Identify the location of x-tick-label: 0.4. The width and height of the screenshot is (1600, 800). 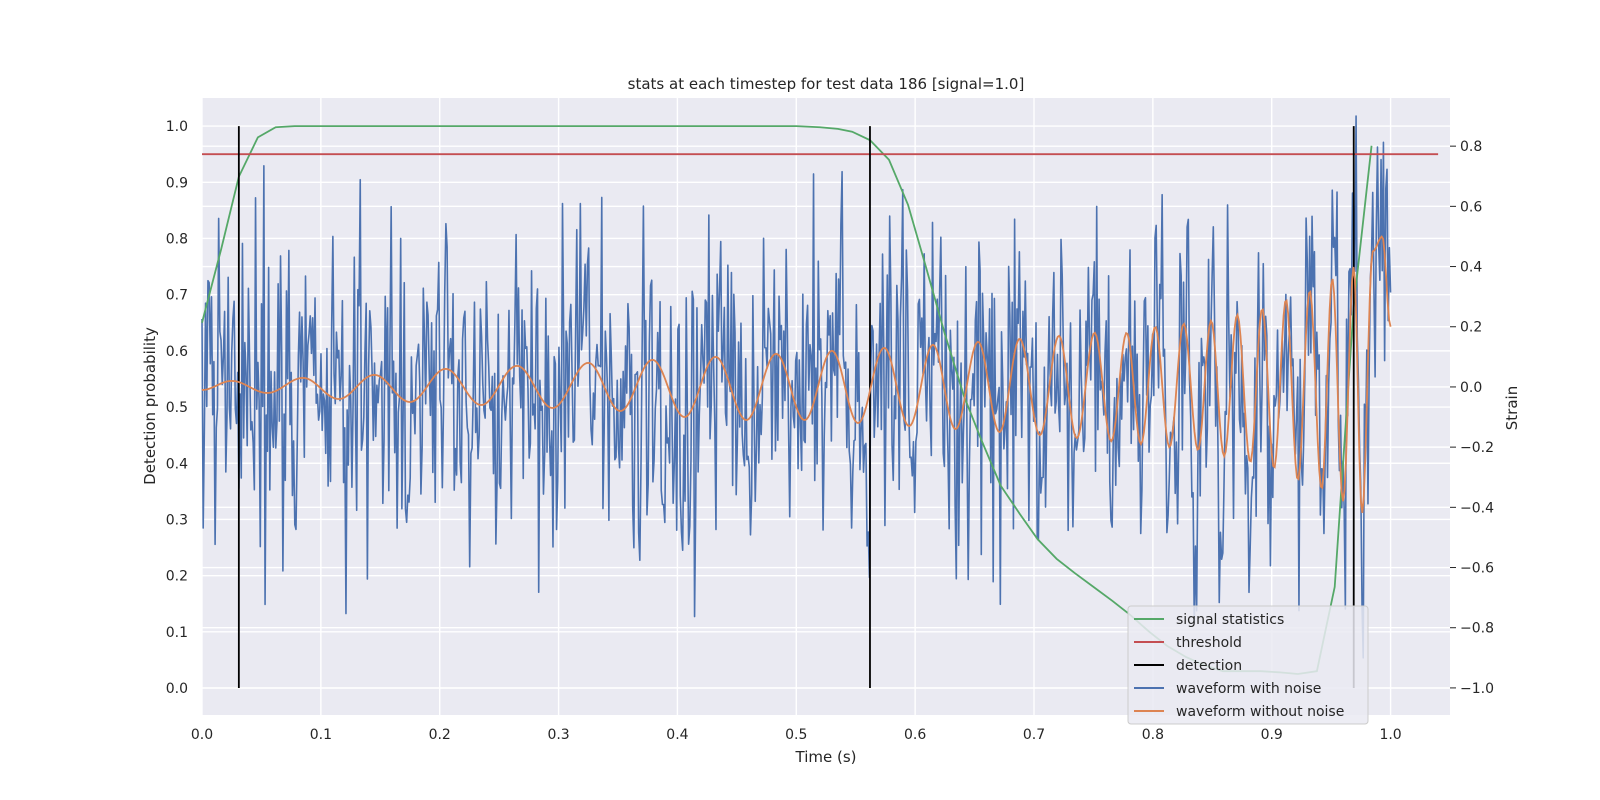
(677, 735).